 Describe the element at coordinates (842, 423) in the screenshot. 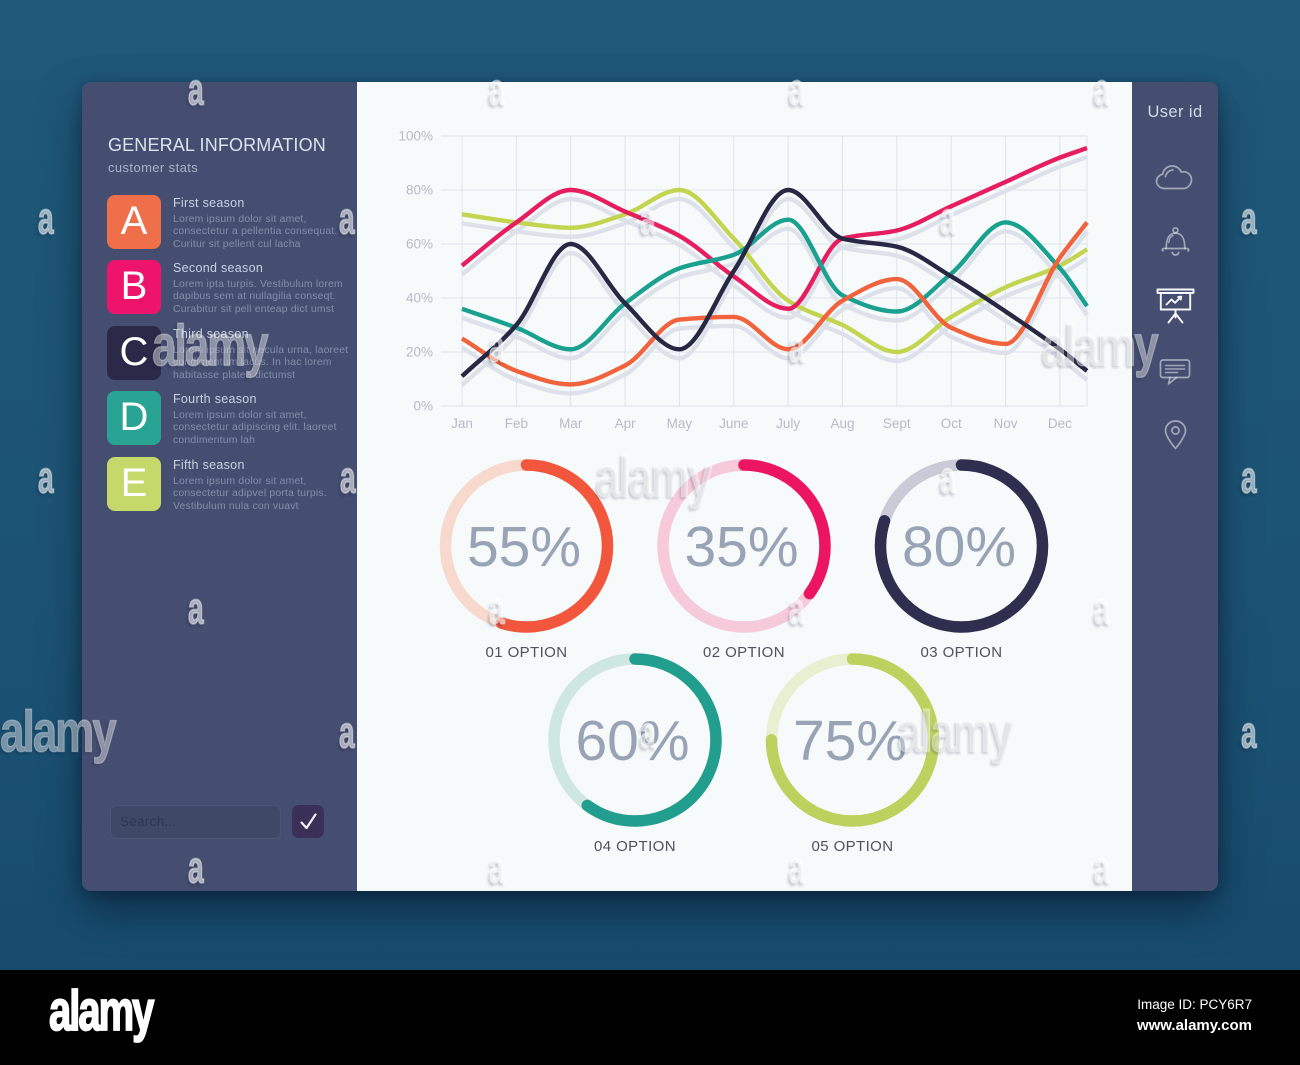

I see `svg-text: Aug` at that location.